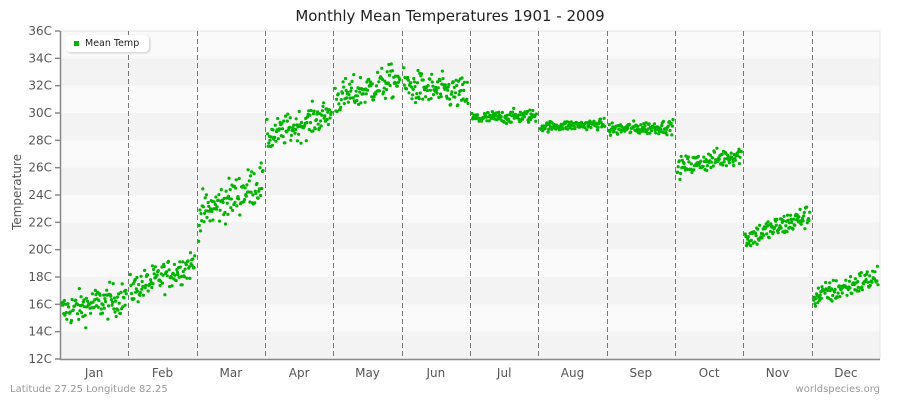  What do you see at coordinates (837, 389) in the screenshot?
I see `source-credit: worldspecies.org` at bounding box center [837, 389].